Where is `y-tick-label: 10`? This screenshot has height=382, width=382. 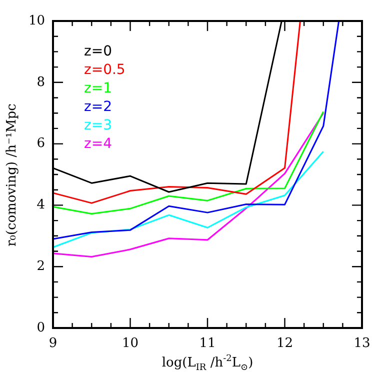
y-tick-label: 10 is located at coordinates (36, 20).